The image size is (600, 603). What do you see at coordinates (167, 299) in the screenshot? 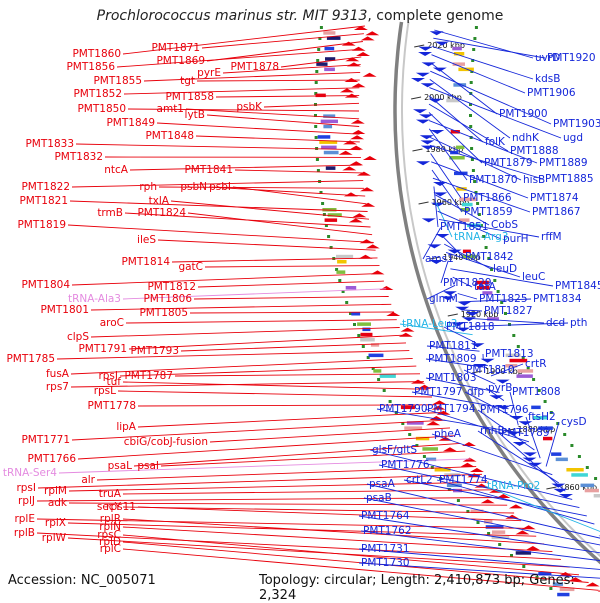
I see `left-gene-label: PMT1806` at bounding box center [167, 299].